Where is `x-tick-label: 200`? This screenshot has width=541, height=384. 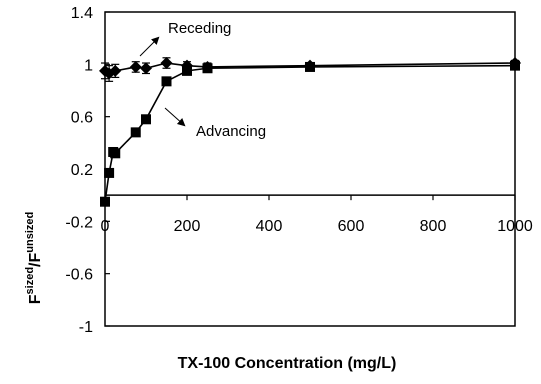 x-tick-label: 200 is located at coordinates (187, 226).